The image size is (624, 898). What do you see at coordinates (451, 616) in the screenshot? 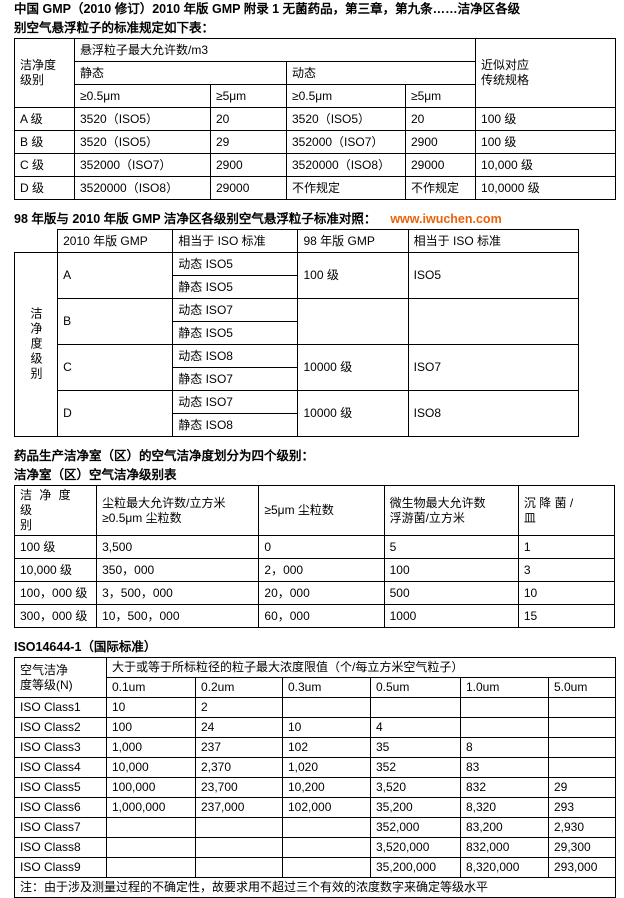
I see `cell-microbe: 1000` at bounding box center [451, 616].